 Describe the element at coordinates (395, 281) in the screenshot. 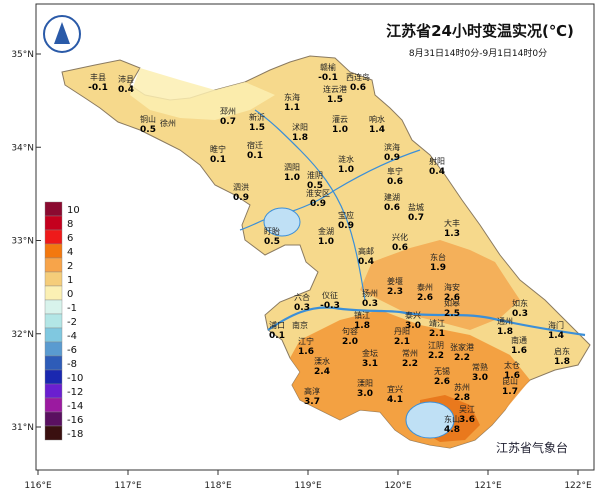

I see `station-name: 姜堰` at that location.